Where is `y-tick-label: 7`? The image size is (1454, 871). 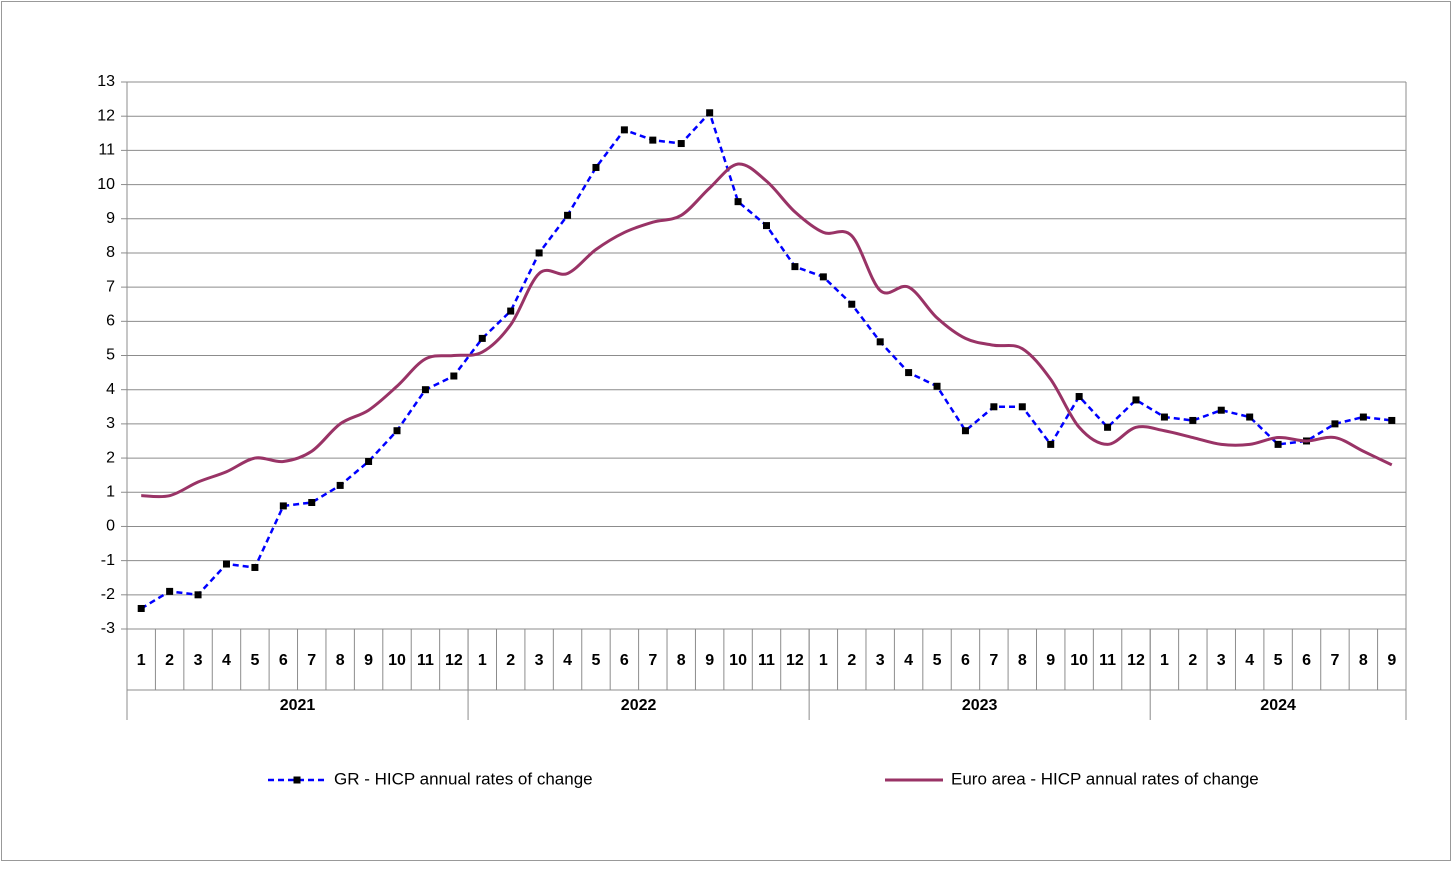
y-tick-label: 7 is located at coordinates (110, 286).